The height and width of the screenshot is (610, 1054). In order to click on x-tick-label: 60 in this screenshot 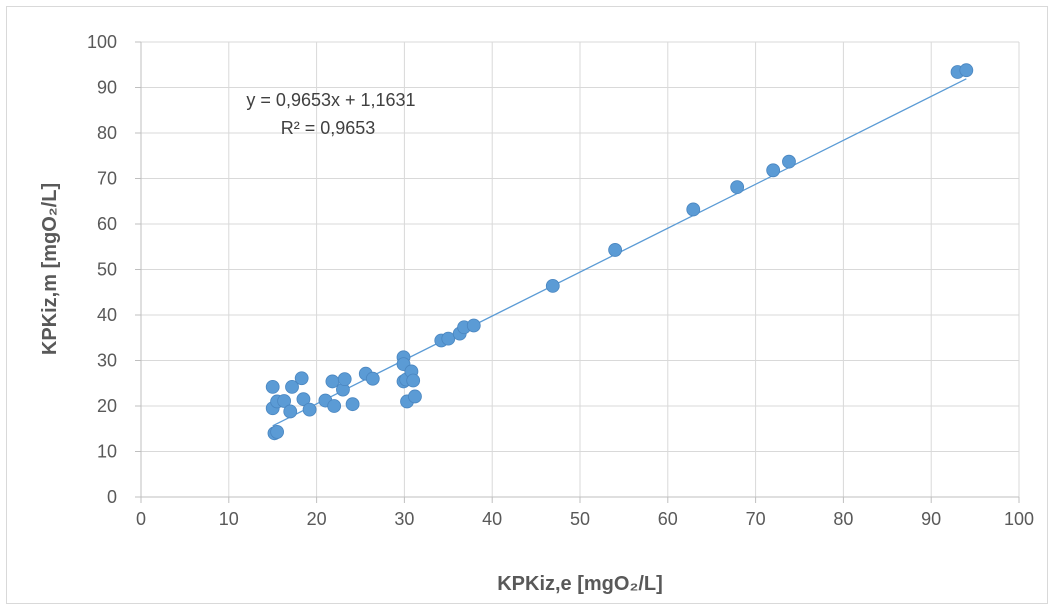, I will do `click(668, 519)`.